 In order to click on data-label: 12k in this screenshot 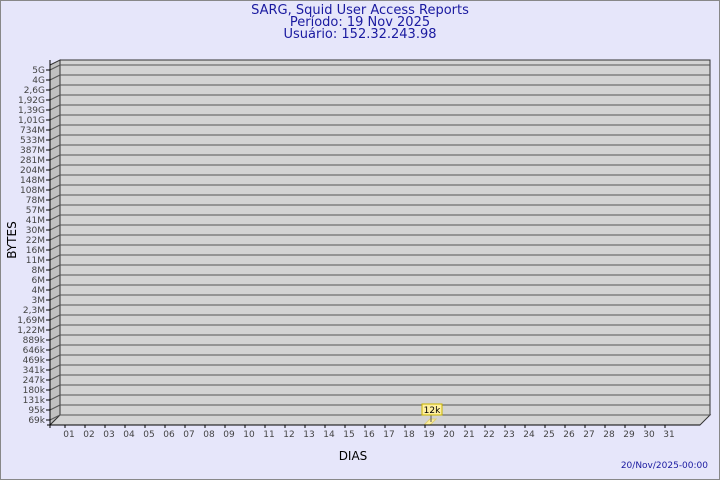, I will do `click(432, 411)`.